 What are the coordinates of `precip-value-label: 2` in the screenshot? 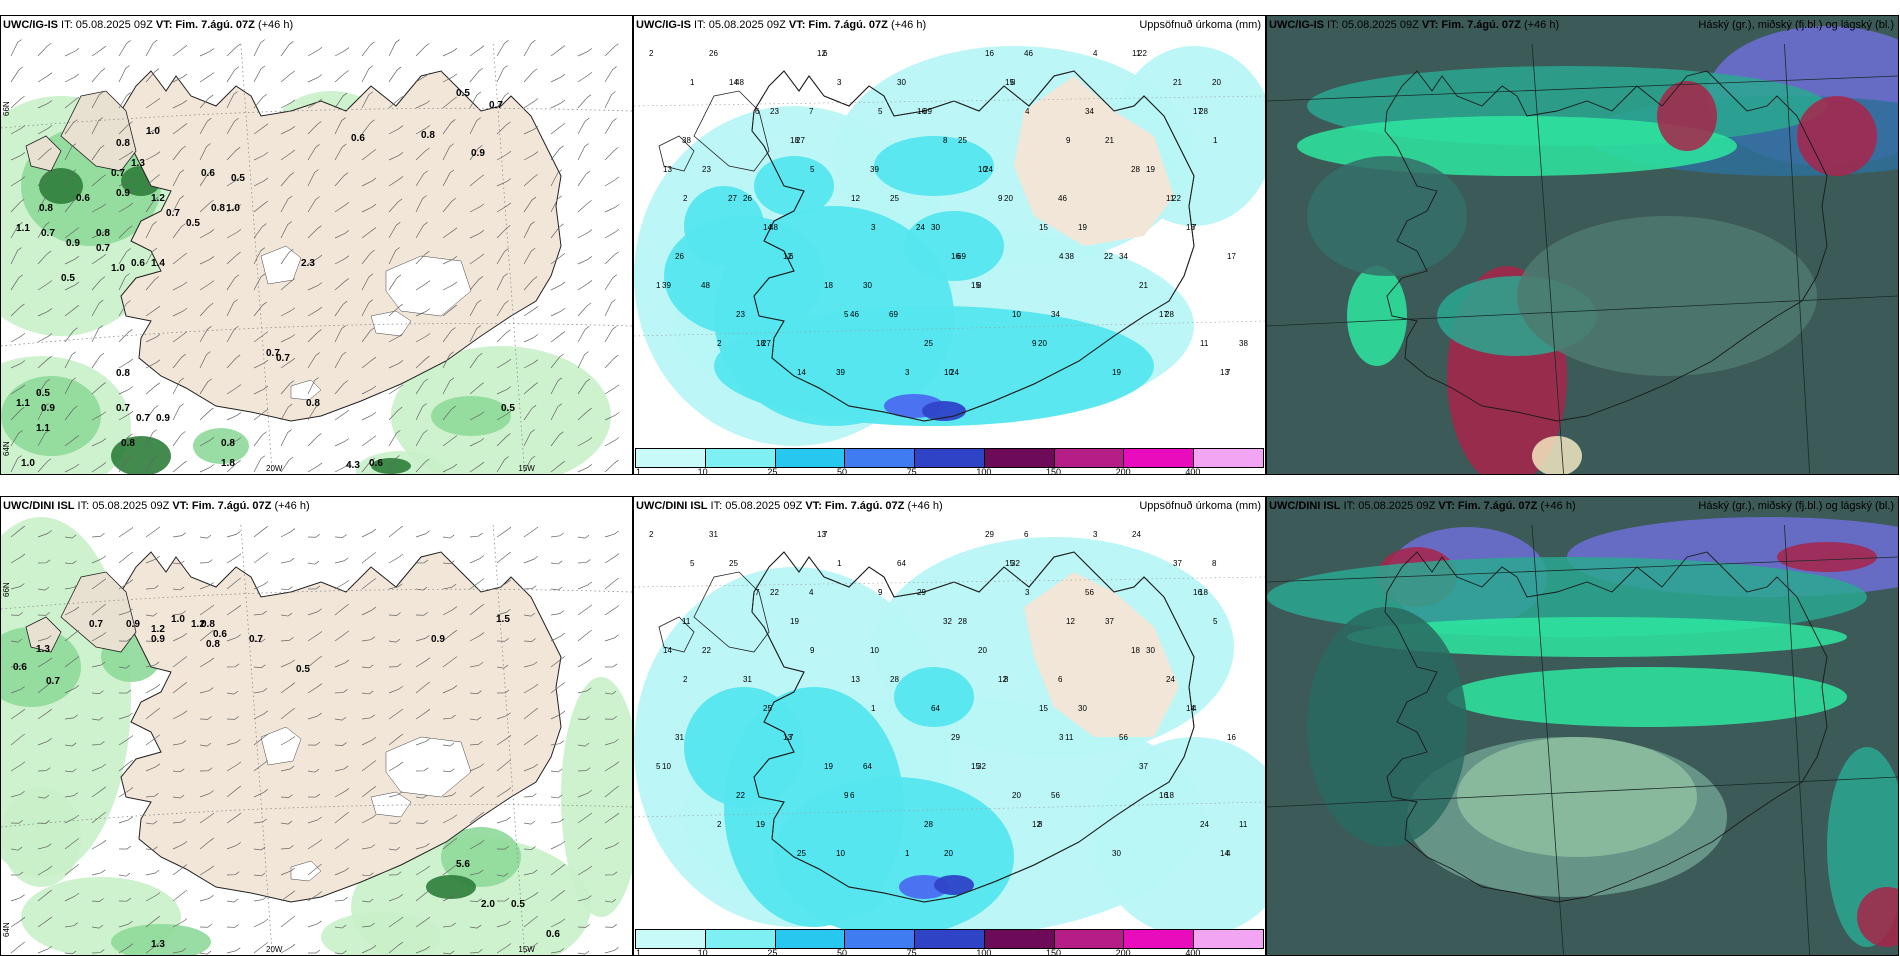 It's located at (685, 679).